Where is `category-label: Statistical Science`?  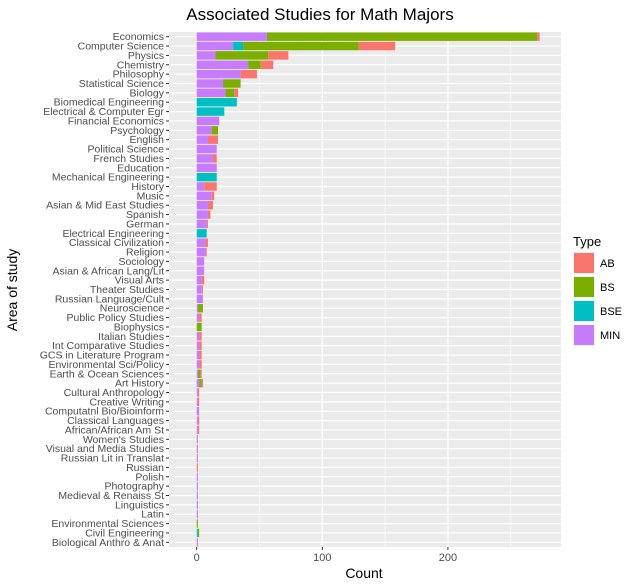
category-label: Statistical Science is located at coordinates (121, 84).